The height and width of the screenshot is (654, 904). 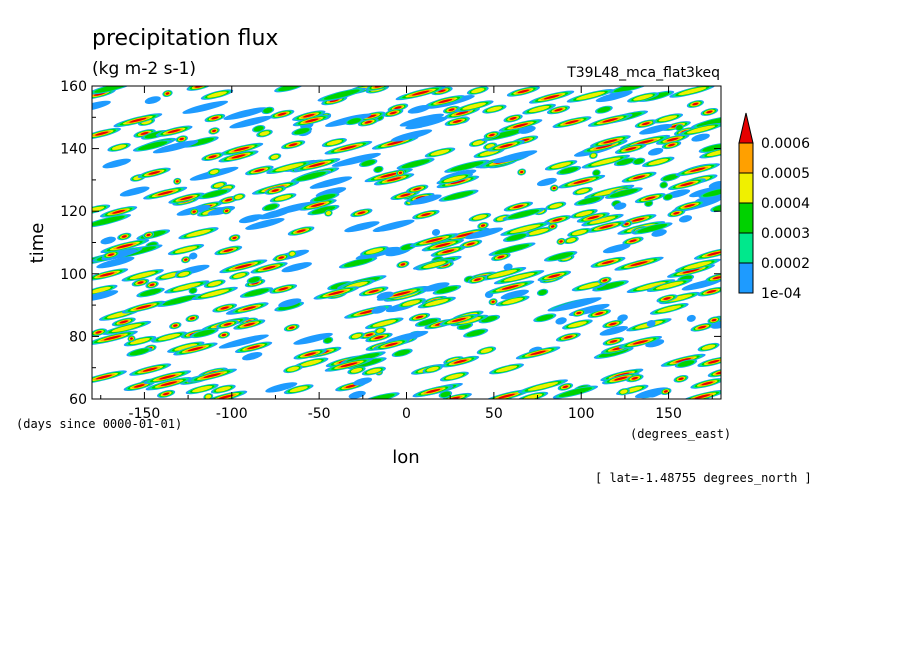 What do you see at coordinates (78, 400) in the screenshot?
I see `y-tick-label: 60` at bounding box center [78, 400].